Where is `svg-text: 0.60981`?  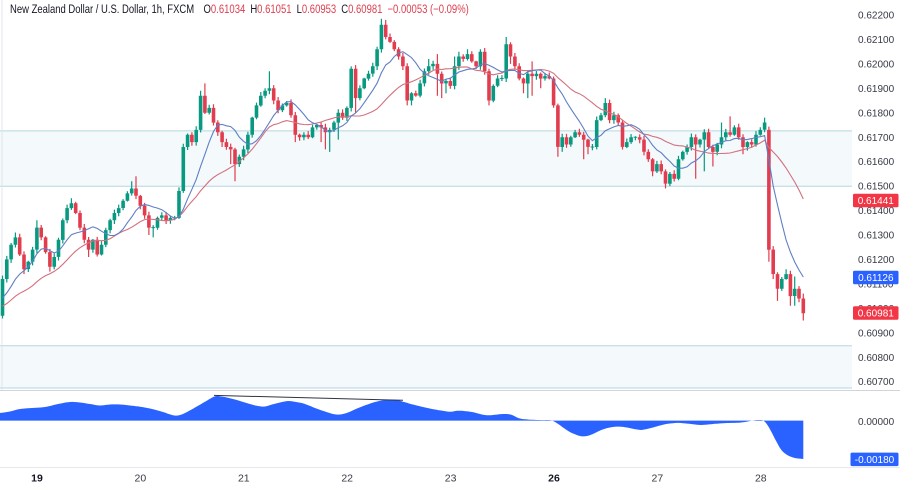 svg-text: 0.60981 is located at coordinates (876, 314).